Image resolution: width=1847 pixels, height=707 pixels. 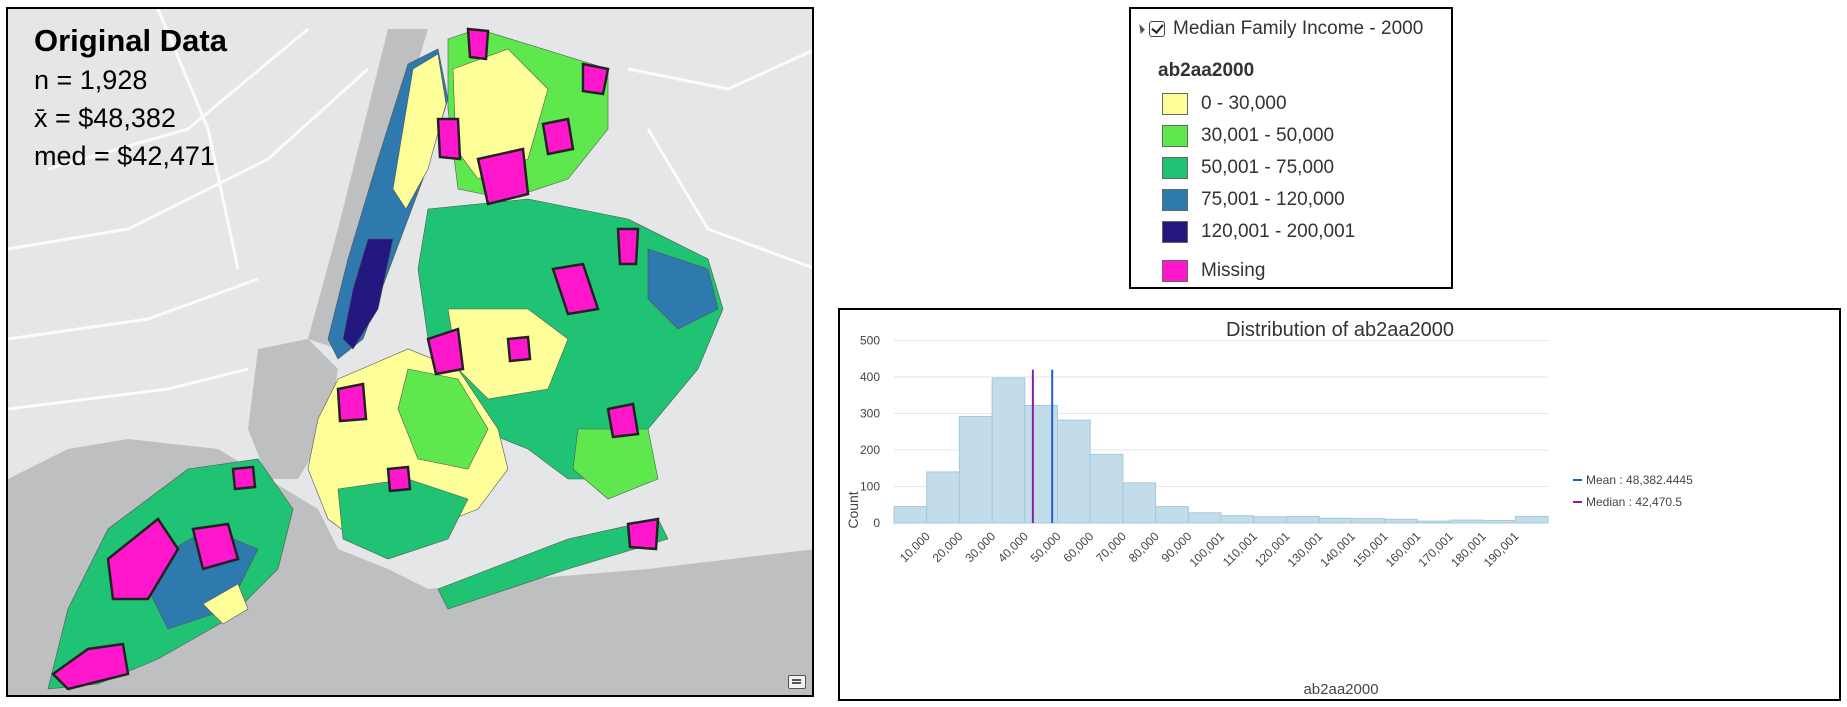 What do you see at coordinates (915, 547) in the screenshot?
I see `x-tick-label: 10,000` at bounding box center [915, 547].